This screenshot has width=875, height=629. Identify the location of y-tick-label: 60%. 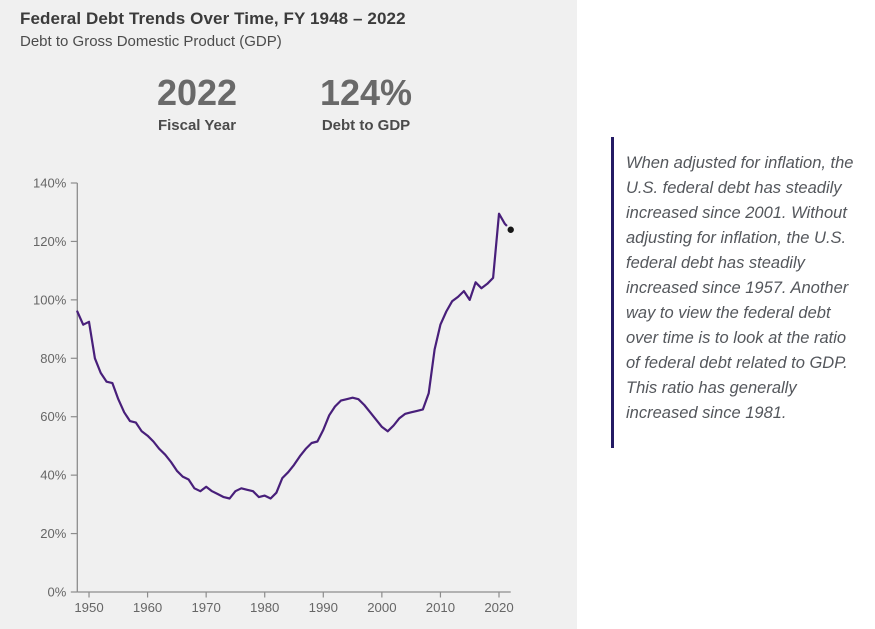
(53, 416).